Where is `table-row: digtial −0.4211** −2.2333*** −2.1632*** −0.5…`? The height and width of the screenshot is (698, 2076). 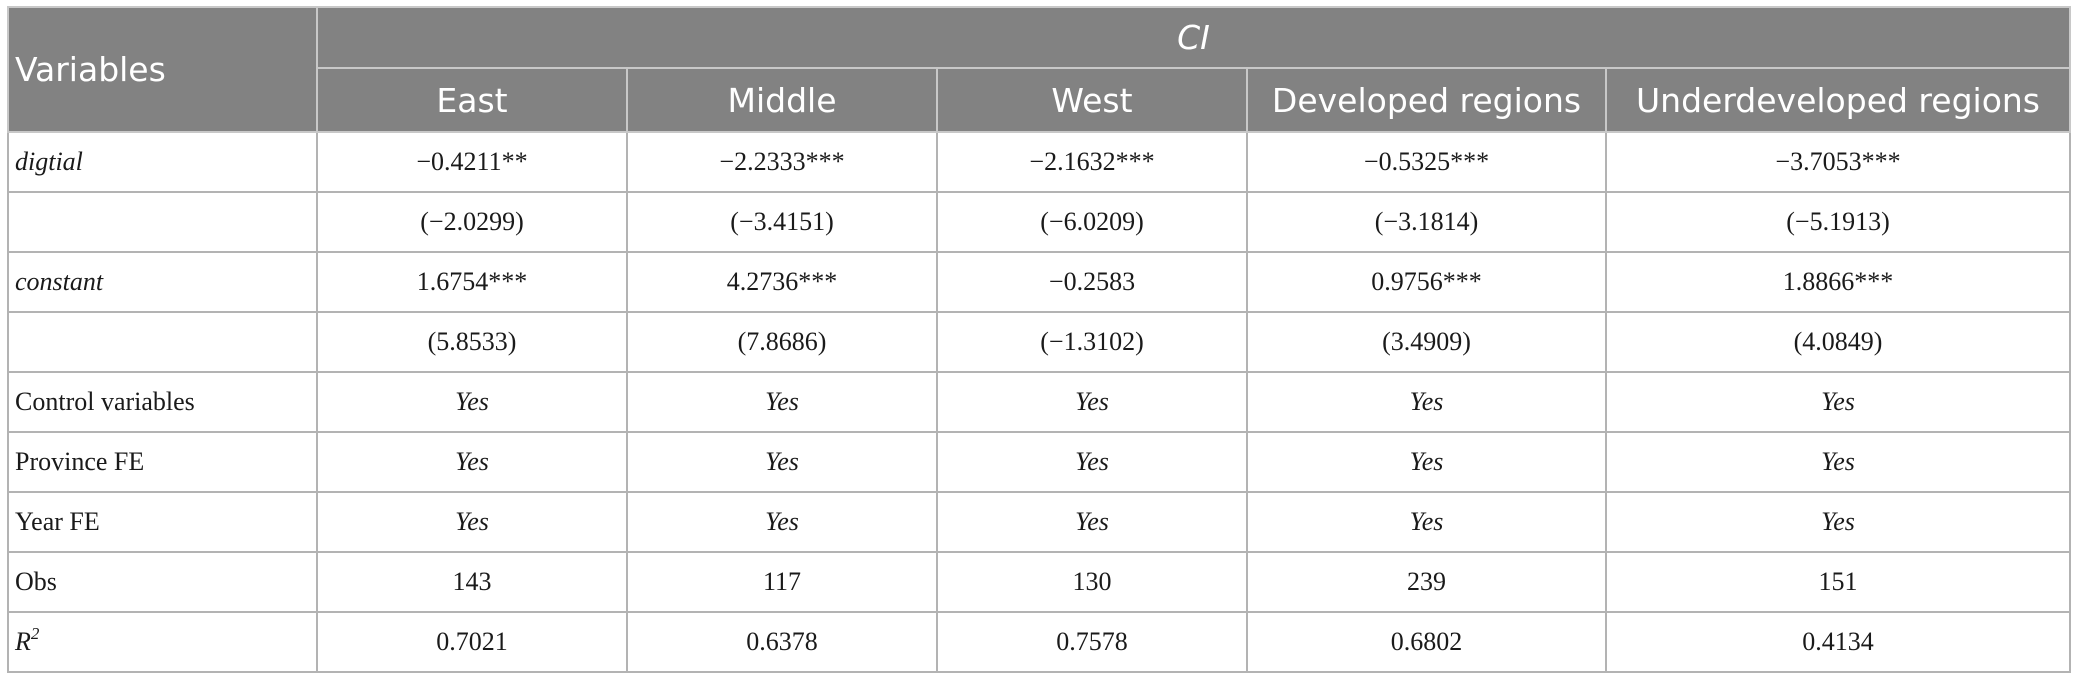 table-row: digtial −0.4211** −2.2333*** −2.1632*** −0.5… is located at coordinates (1039, 162).